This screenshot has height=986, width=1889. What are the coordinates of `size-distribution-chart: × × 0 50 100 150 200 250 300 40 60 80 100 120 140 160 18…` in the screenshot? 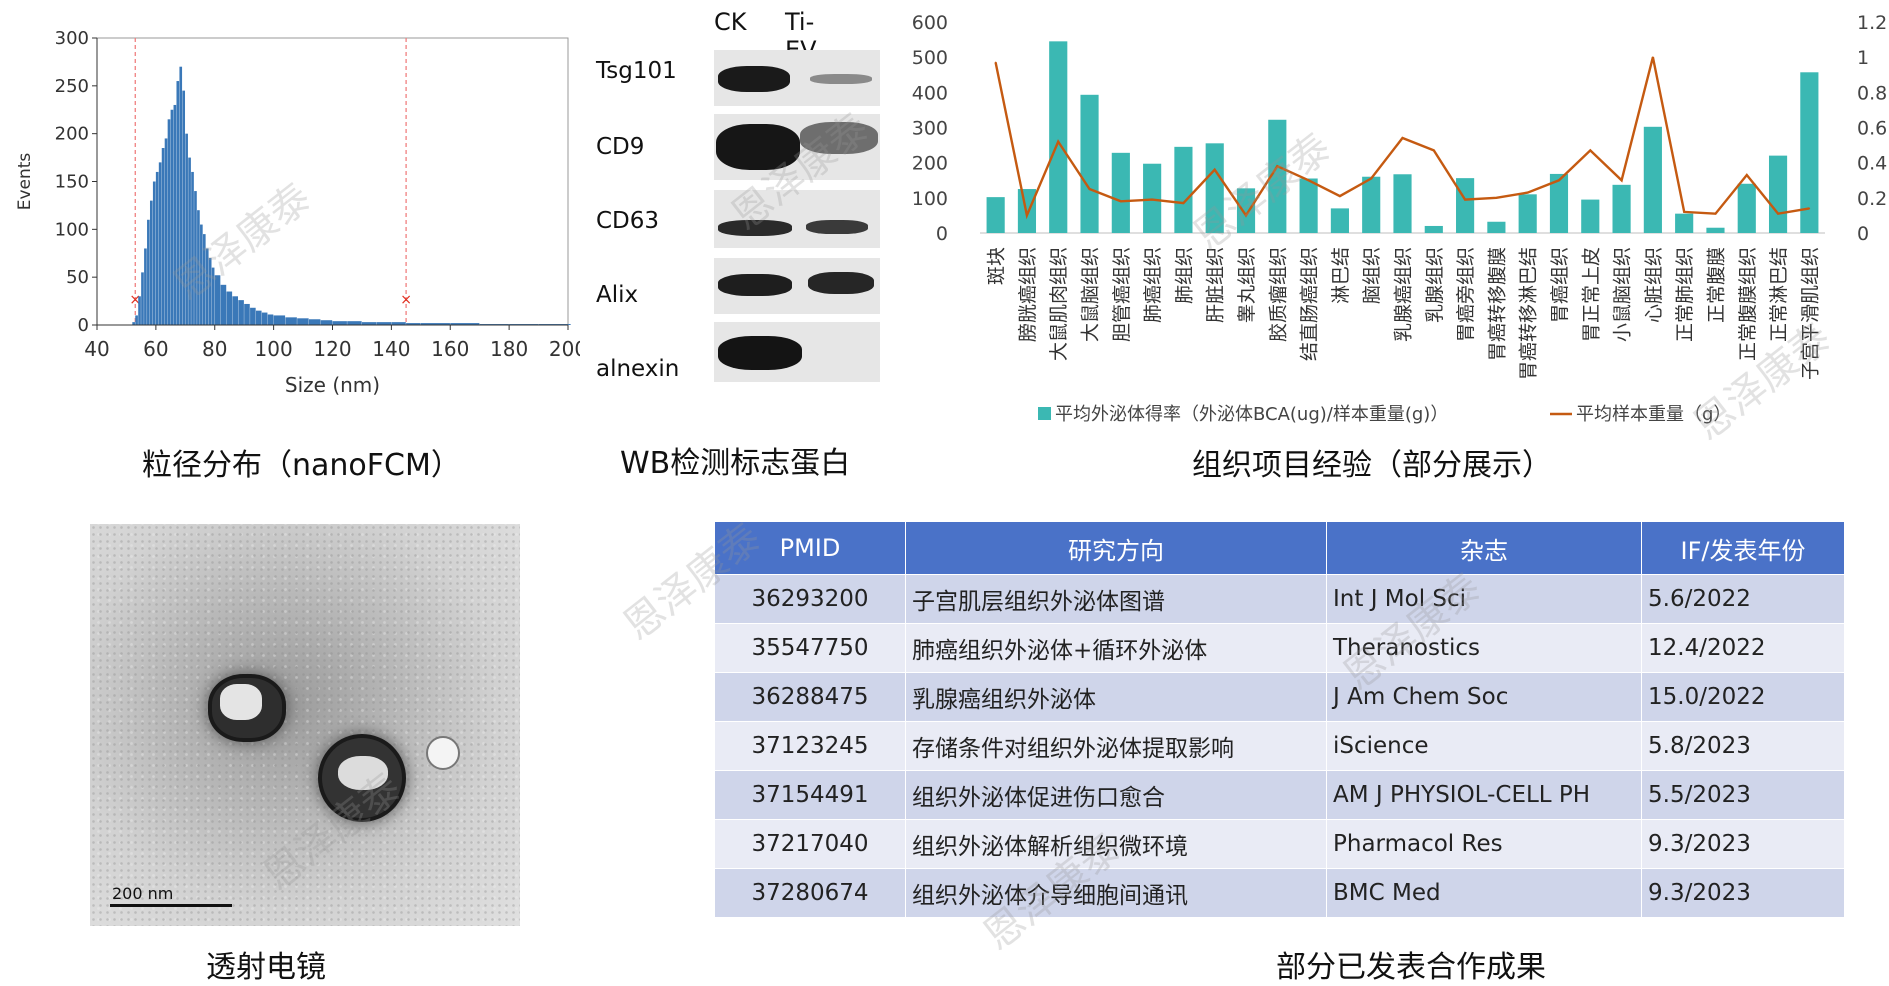 It's located at (297, 212).